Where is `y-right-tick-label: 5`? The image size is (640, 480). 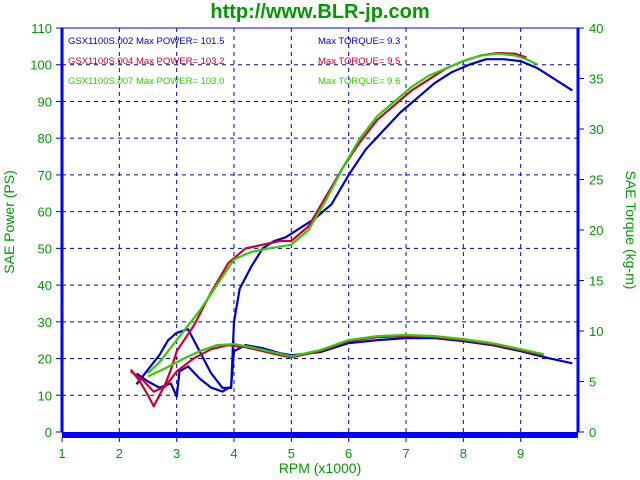
y-right-tick-label: 5 is located at coordinates (592, 382).